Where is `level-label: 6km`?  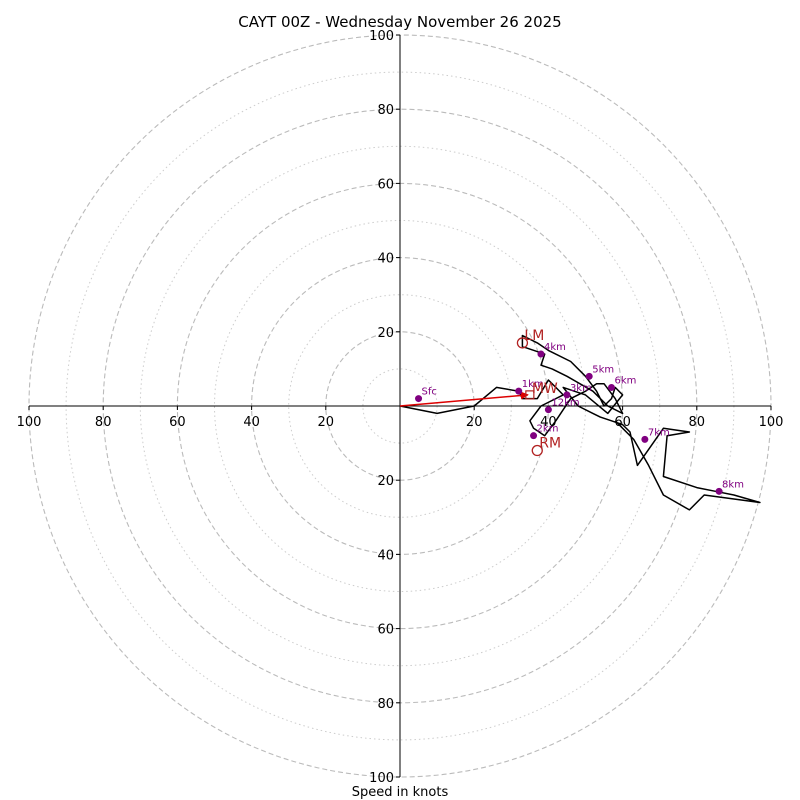 level-label: 6km is located at coordinates (625, 380).